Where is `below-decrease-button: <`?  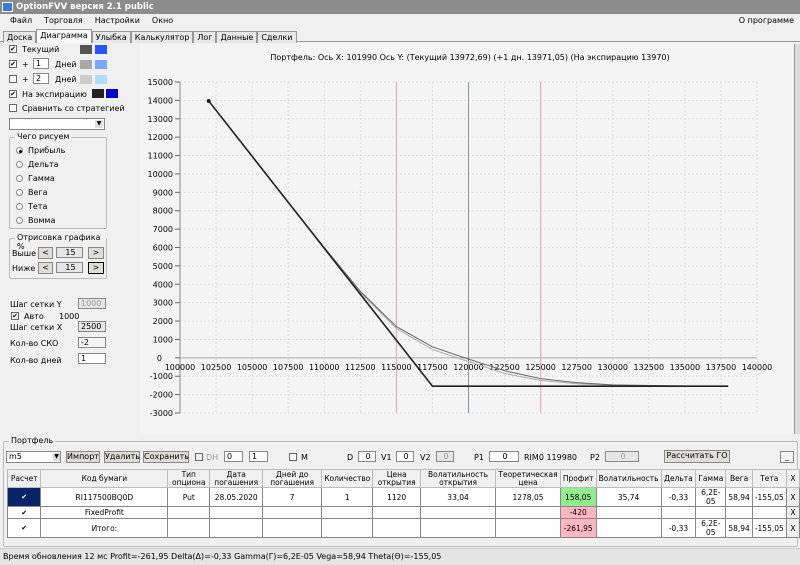
below-decrease-button: < is located at coordinates (45, 268).